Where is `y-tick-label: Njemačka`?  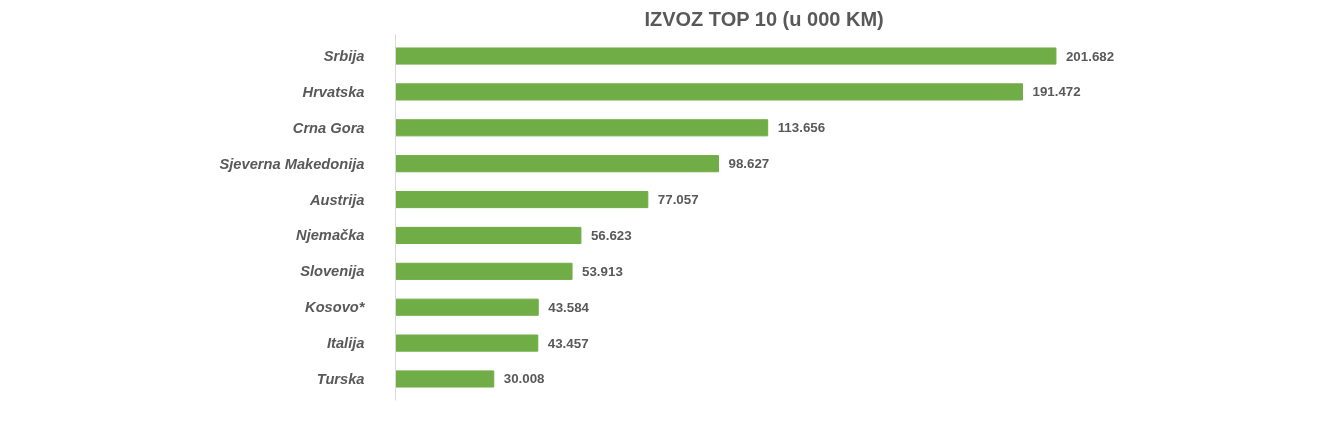 y-tick-label: Njemačka is located at coordinates (330, 235).